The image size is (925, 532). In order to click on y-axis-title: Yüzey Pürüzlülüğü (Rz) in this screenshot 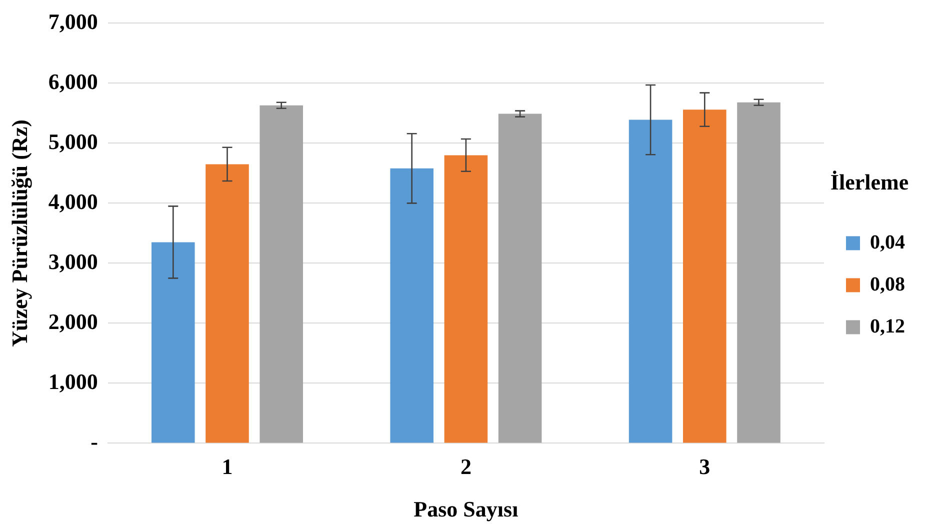, I will do `click(19, 233)`.